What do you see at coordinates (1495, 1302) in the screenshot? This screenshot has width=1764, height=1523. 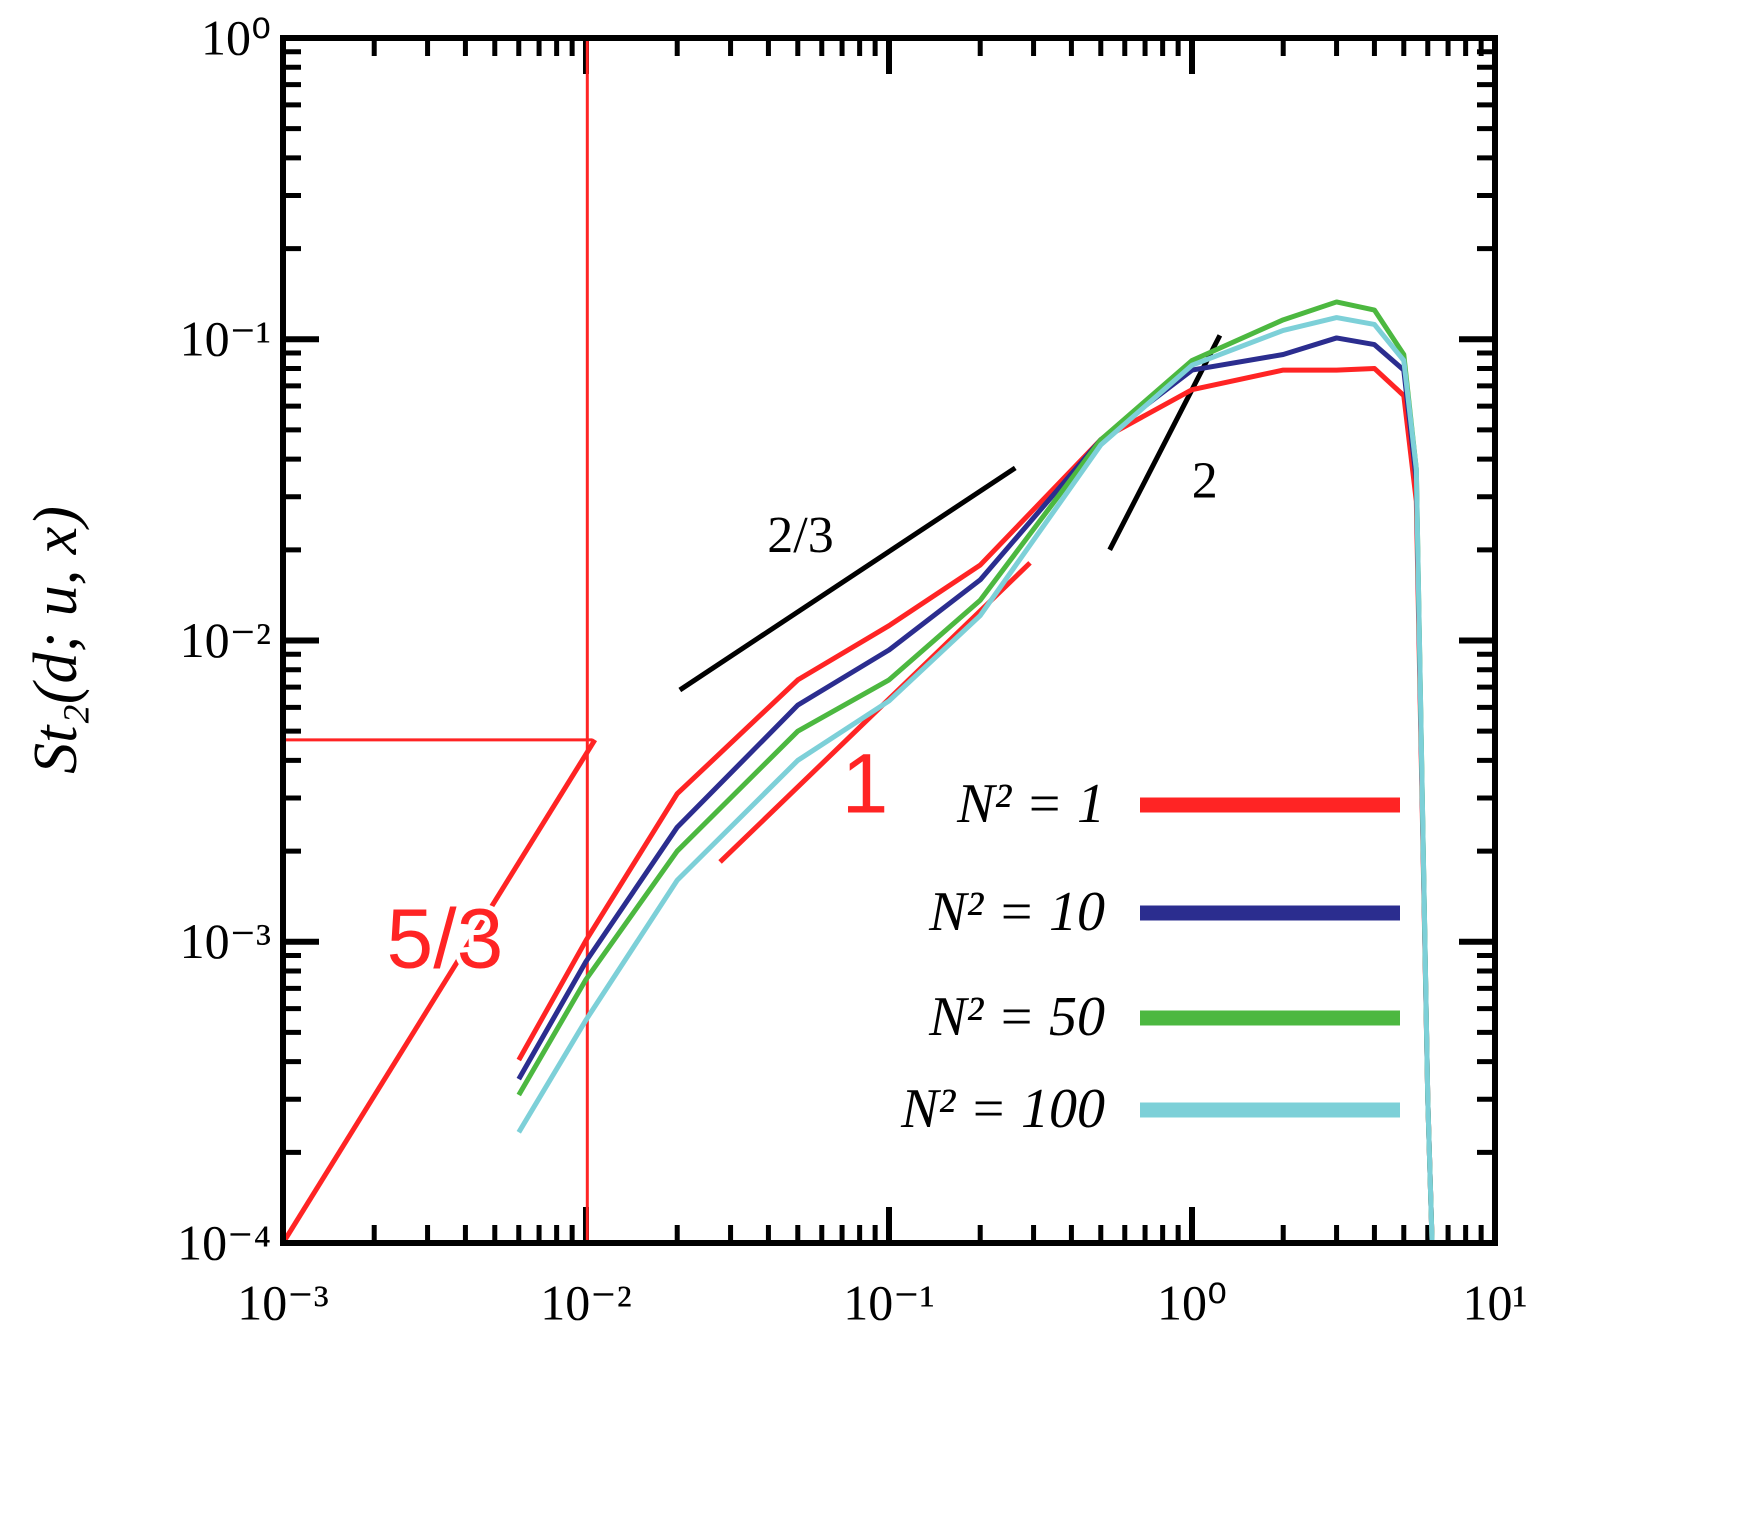 I see `x-tick-label: 10¹` at bounding box center [1495, 1302].